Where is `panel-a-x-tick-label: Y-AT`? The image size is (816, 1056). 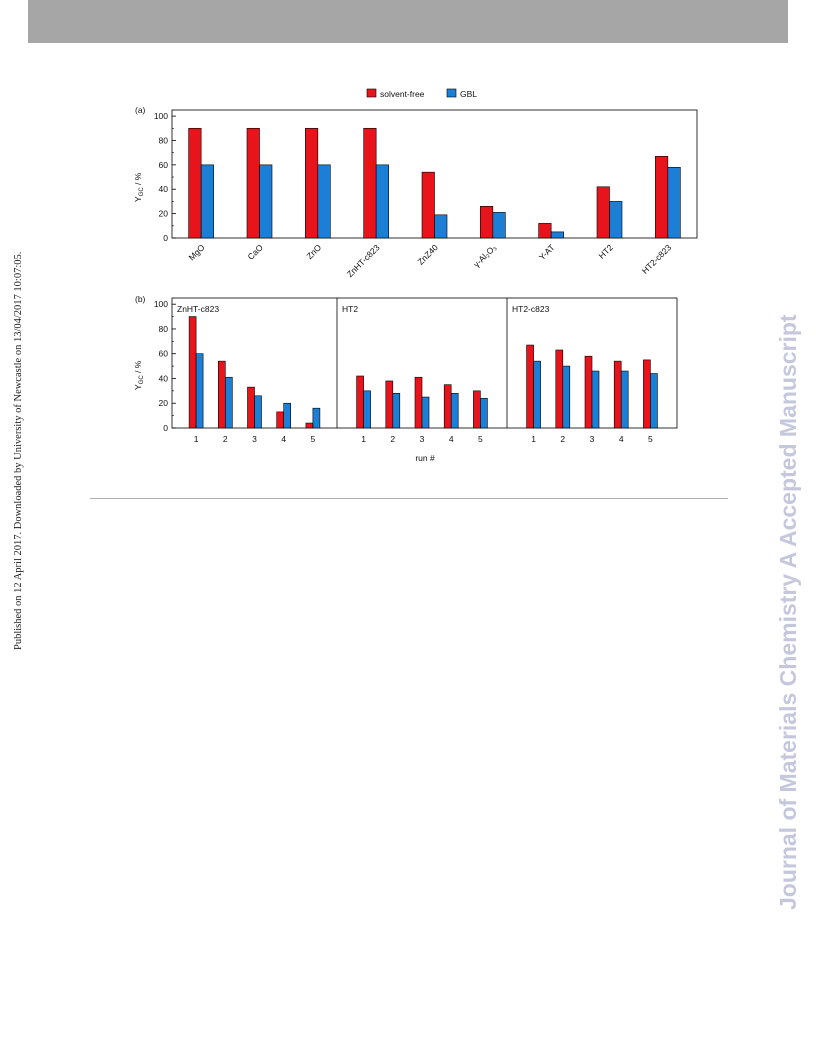 panel-a-x-tick-label: Y-AT is located at coordinates (547, 252).